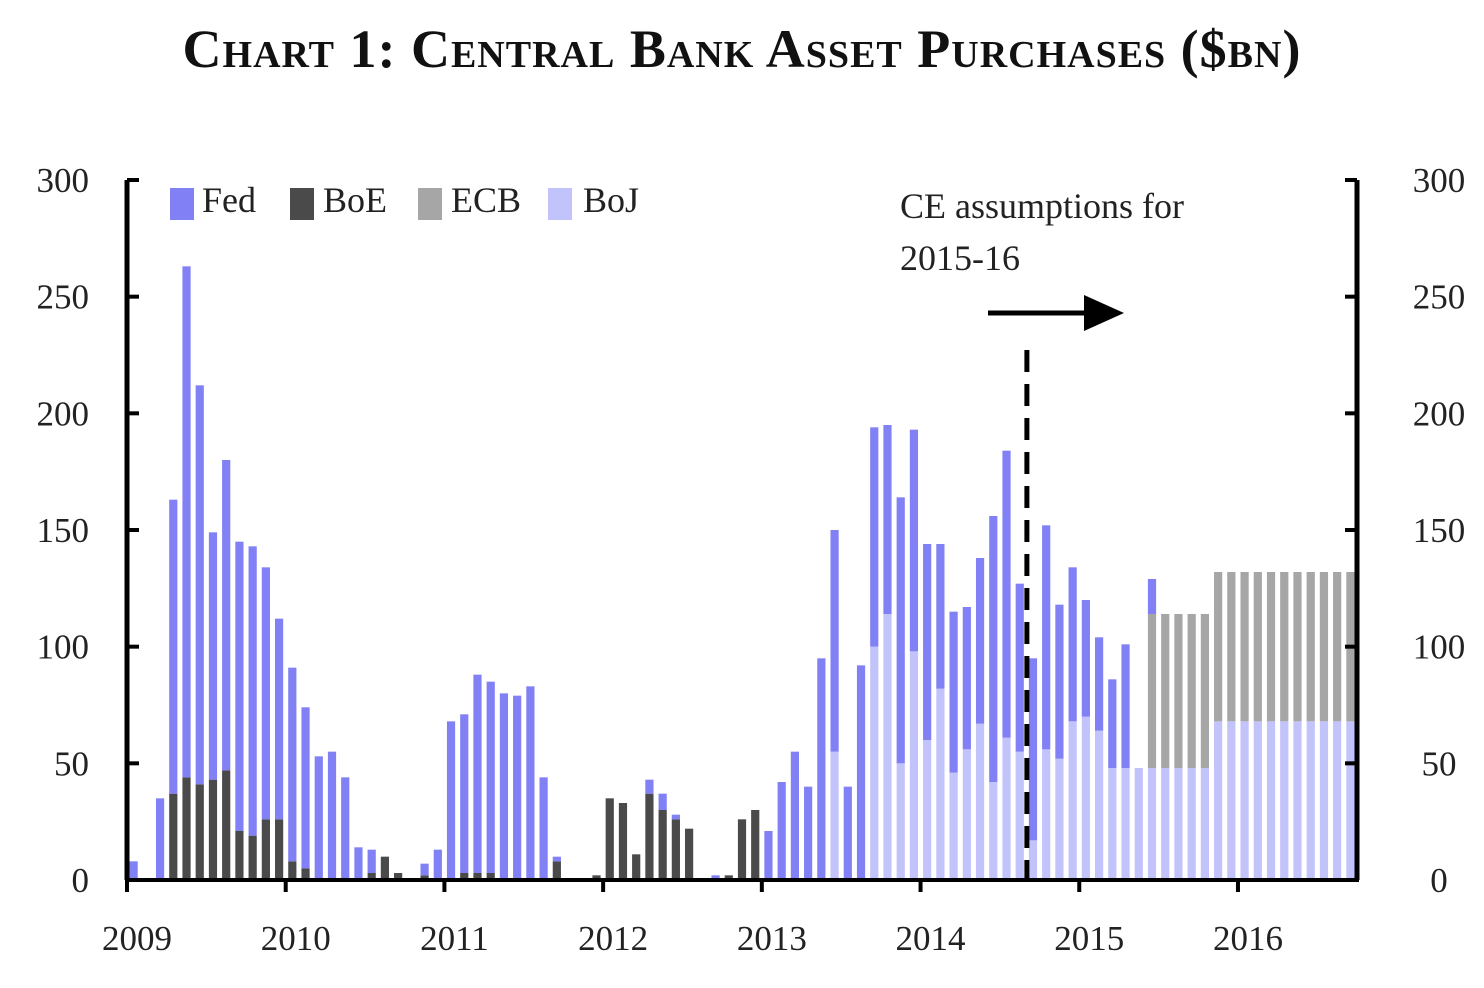 This screenshot has width=1484, height=988. Describe the element at coordinates (63, 297) in the screenshot. I see `y-tick-label-left-250: 250` at that location.